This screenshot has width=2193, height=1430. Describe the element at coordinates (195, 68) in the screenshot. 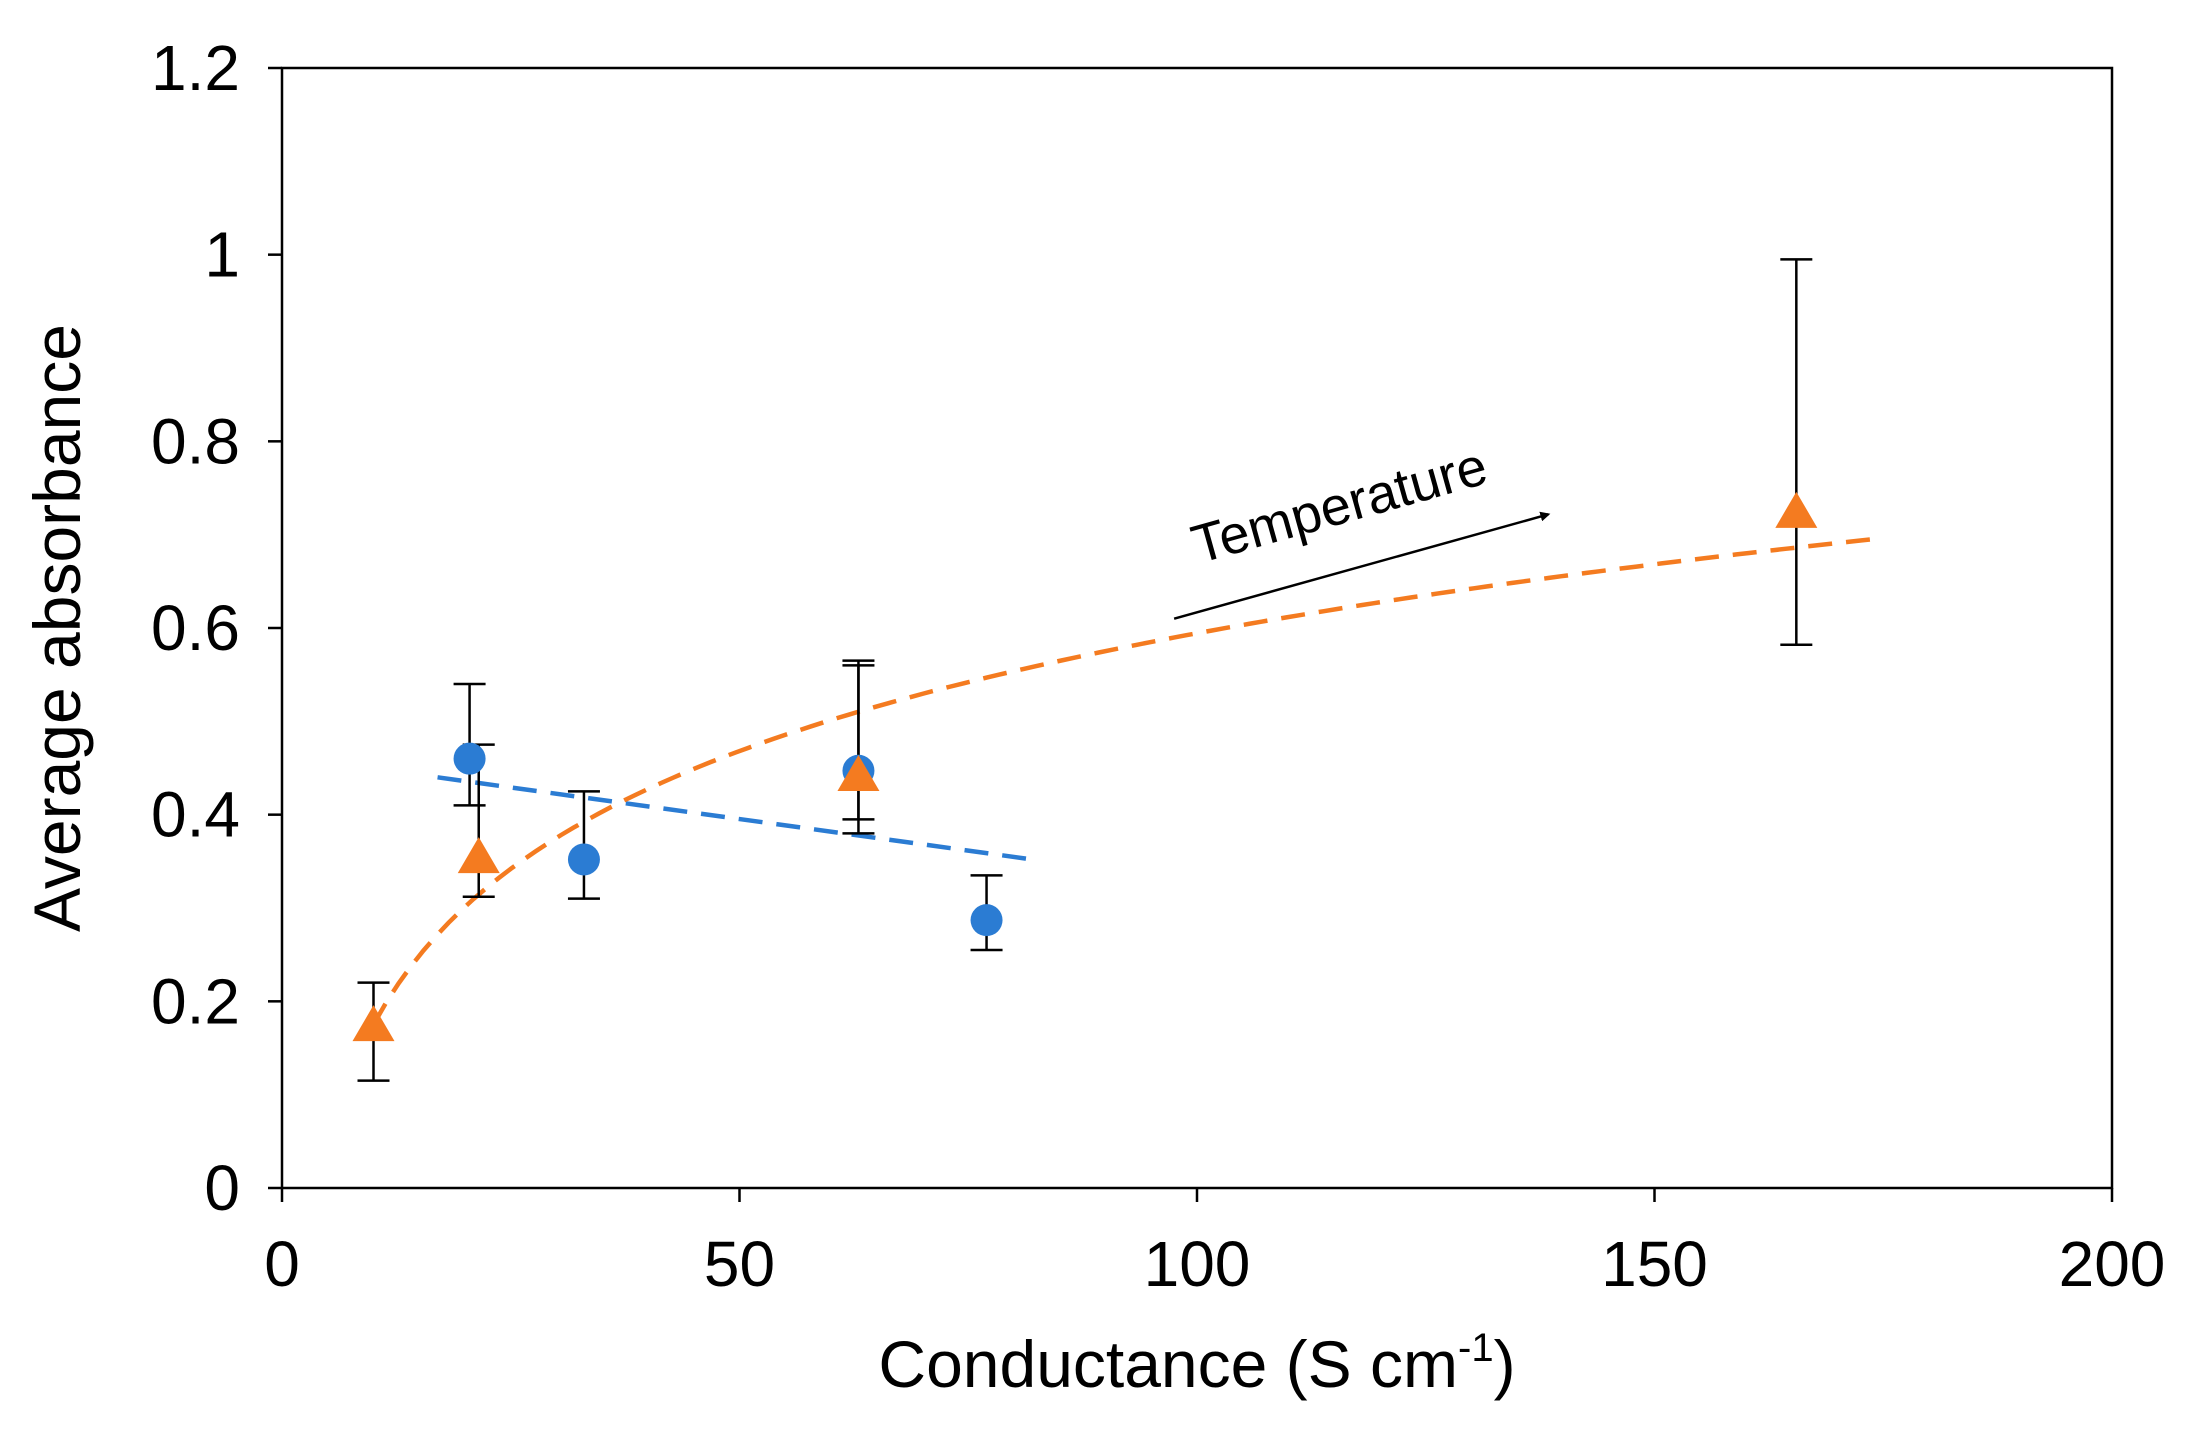

I see `y-tick-label: 1.2` at that location.